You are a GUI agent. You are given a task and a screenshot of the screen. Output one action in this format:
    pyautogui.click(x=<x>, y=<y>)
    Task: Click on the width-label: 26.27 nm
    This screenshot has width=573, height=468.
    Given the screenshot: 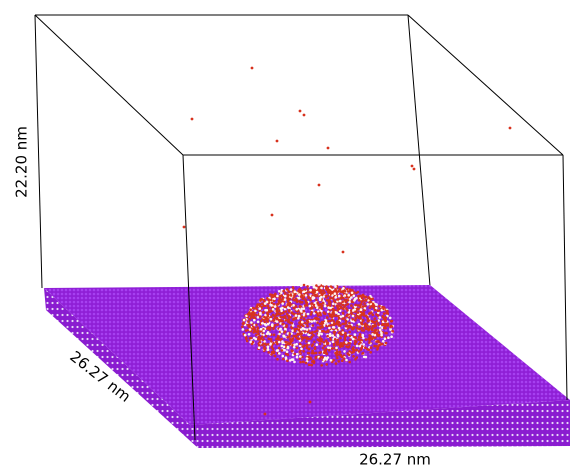 What is the action you would take?
    pyautogui.click(x=395, y=459)
    